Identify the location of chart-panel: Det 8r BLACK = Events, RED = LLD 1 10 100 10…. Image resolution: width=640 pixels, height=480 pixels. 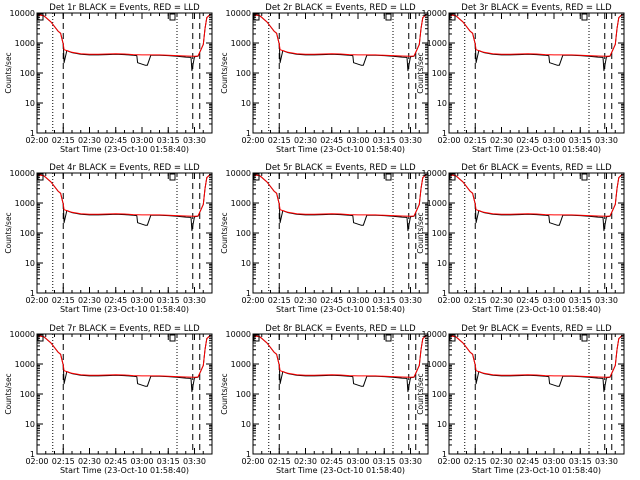
(324, 399).